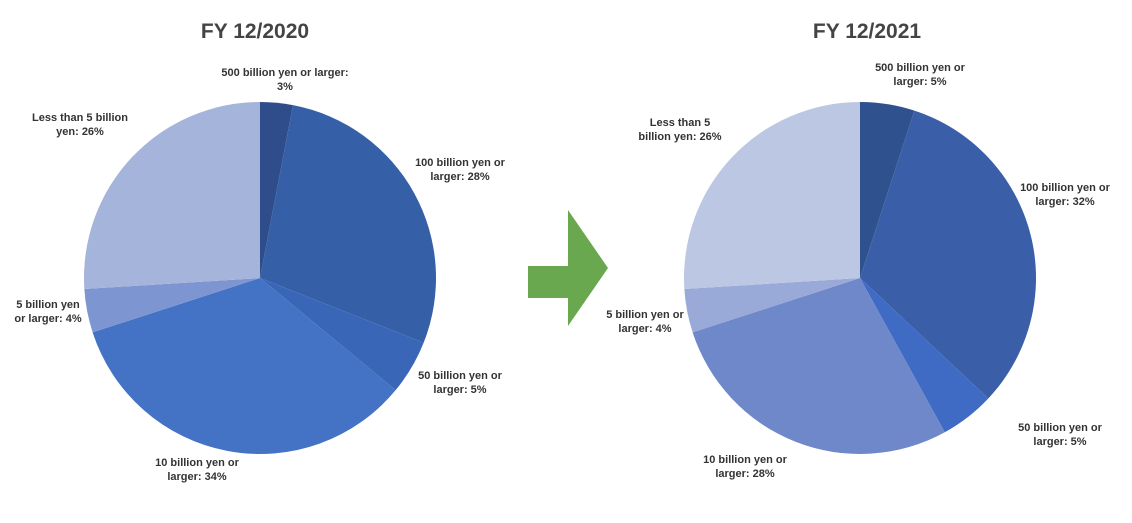 This screenshot has height=523, width=1132. I want to click on chart-title: FY 12/2020, so click(255, 31).